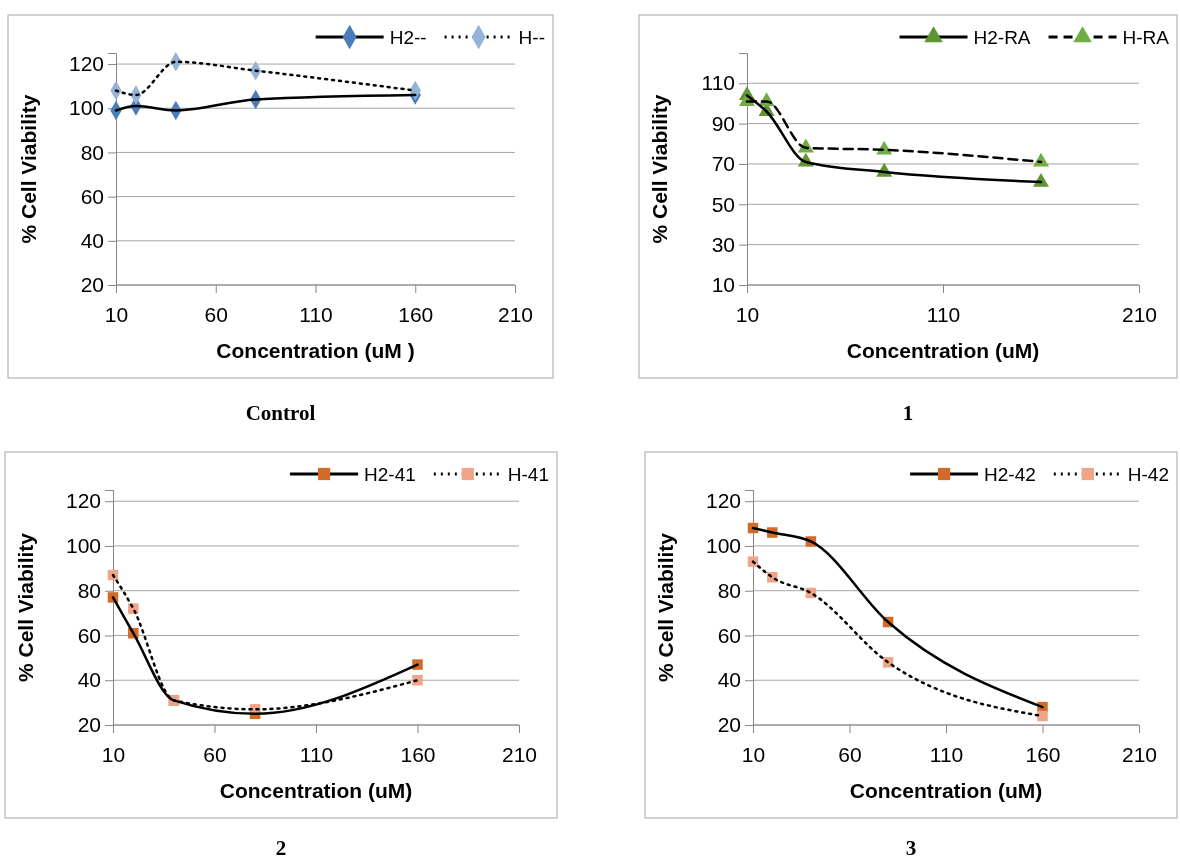  What do you see at coordinates (408, 37) in the screenshot?
I see `legend-label: H2--` at bounding box center [408, 37].